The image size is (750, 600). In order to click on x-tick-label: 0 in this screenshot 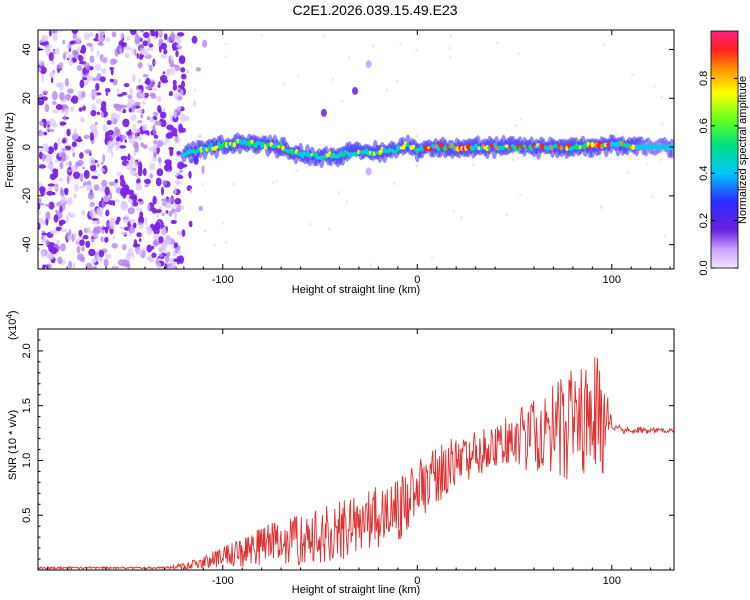, I will do `click(417, 280)`.